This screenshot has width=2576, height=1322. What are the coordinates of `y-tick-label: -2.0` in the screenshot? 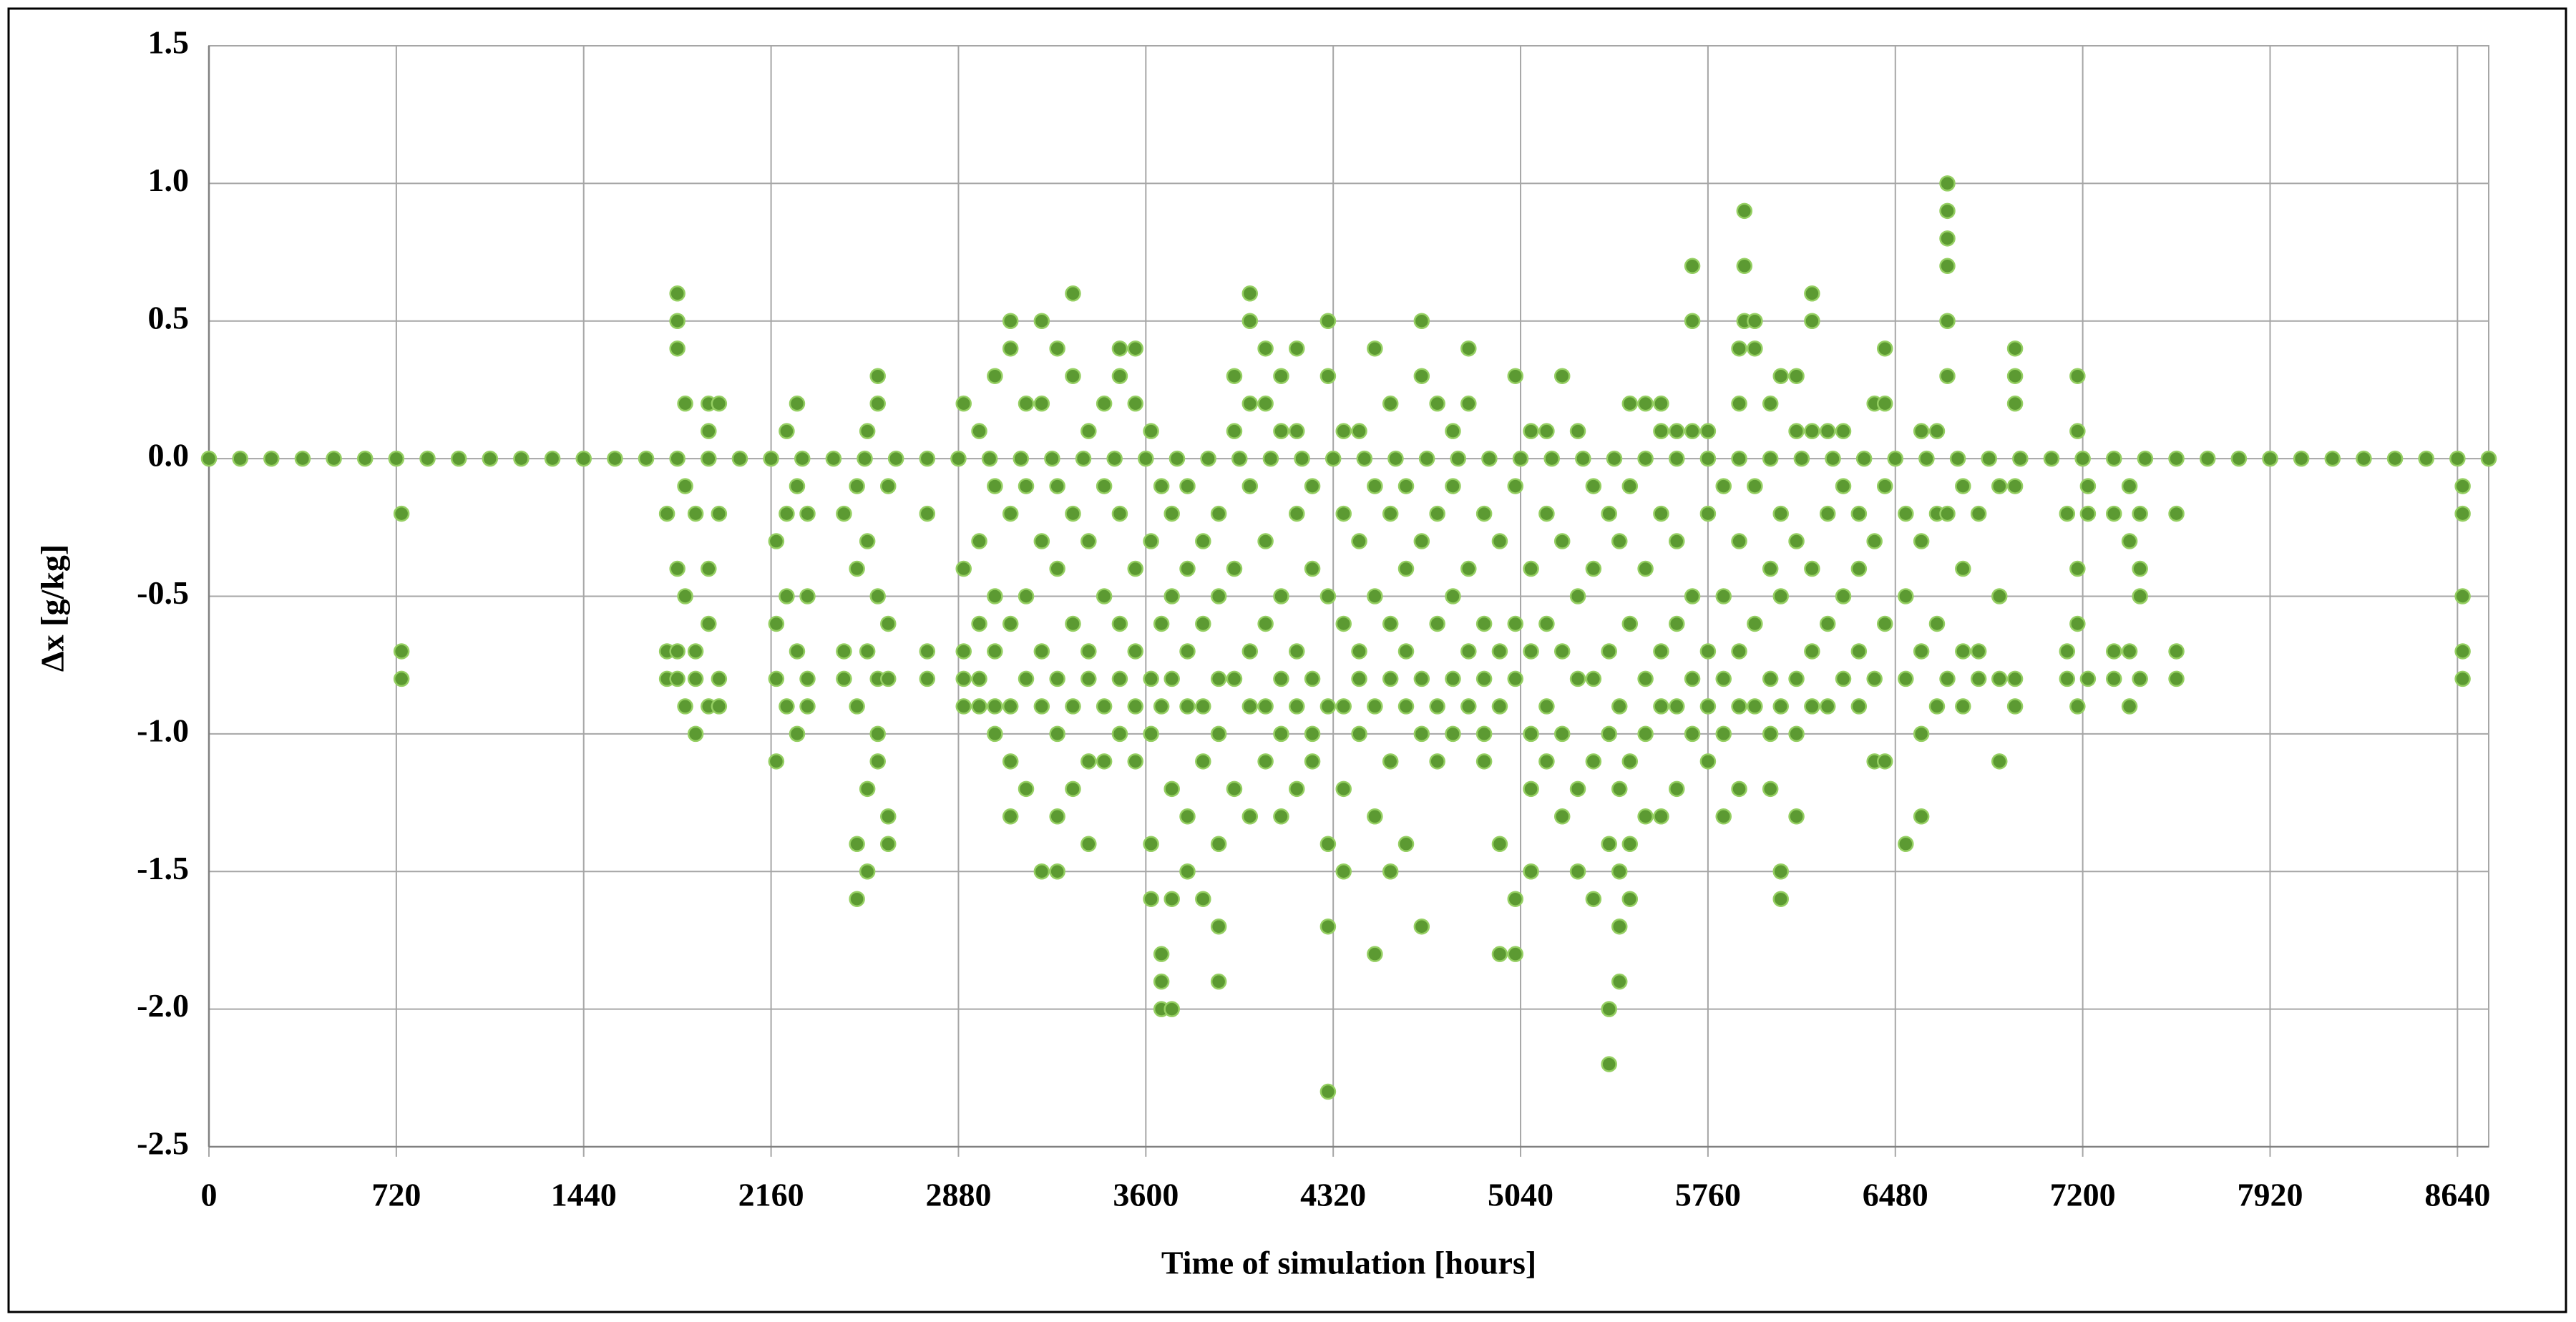 It's located at (163, 1005).